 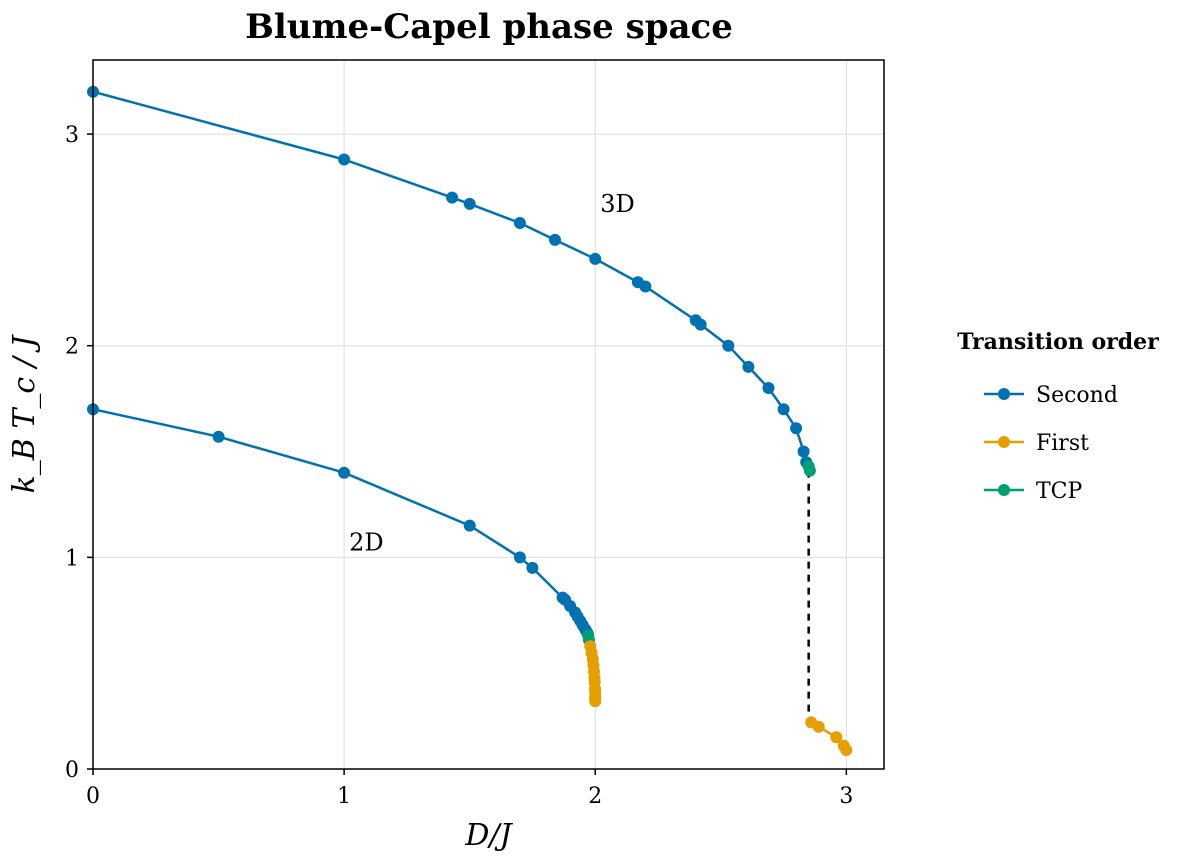 I want to click on y-tick-label: 0, so click(x=72, y=770).